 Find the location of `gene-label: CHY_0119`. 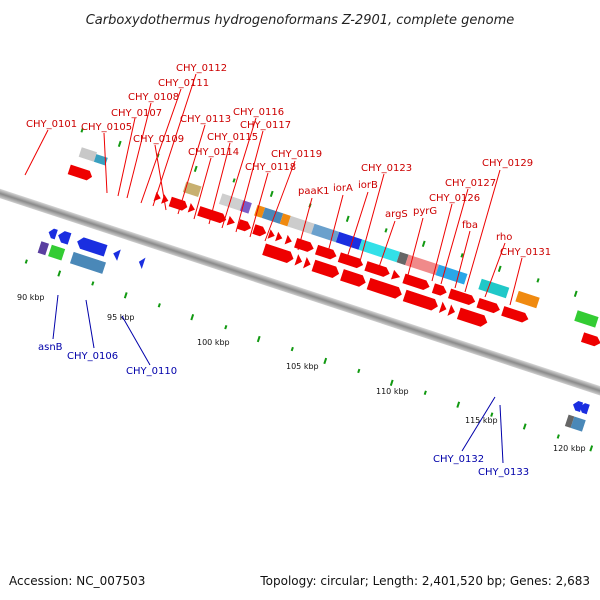

gene-label: CHY_0119 is located at coordinates (296, 154).